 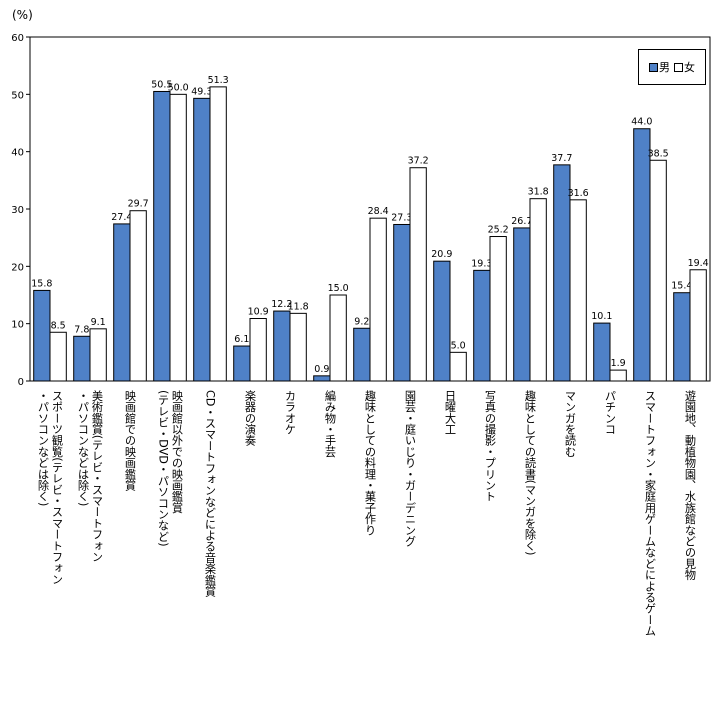 What do you see at coordinates (458, 345) in the screenshot?
I see `data-label-female: 5.0` at bounding box center [458, 345].